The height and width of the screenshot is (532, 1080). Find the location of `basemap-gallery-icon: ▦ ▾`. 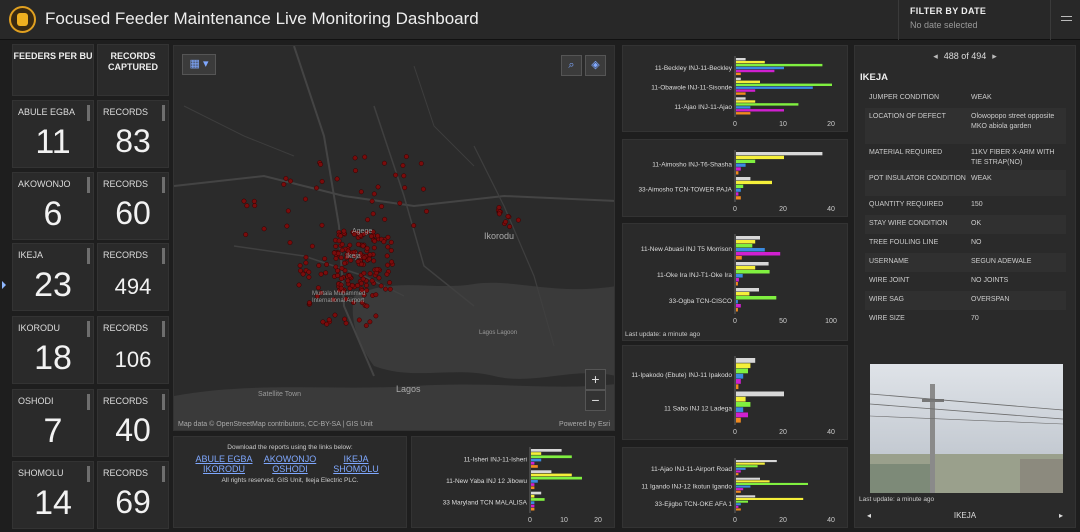

basemap-gallery-icon: ▦ ▾ is located at coordinates (199, 64).